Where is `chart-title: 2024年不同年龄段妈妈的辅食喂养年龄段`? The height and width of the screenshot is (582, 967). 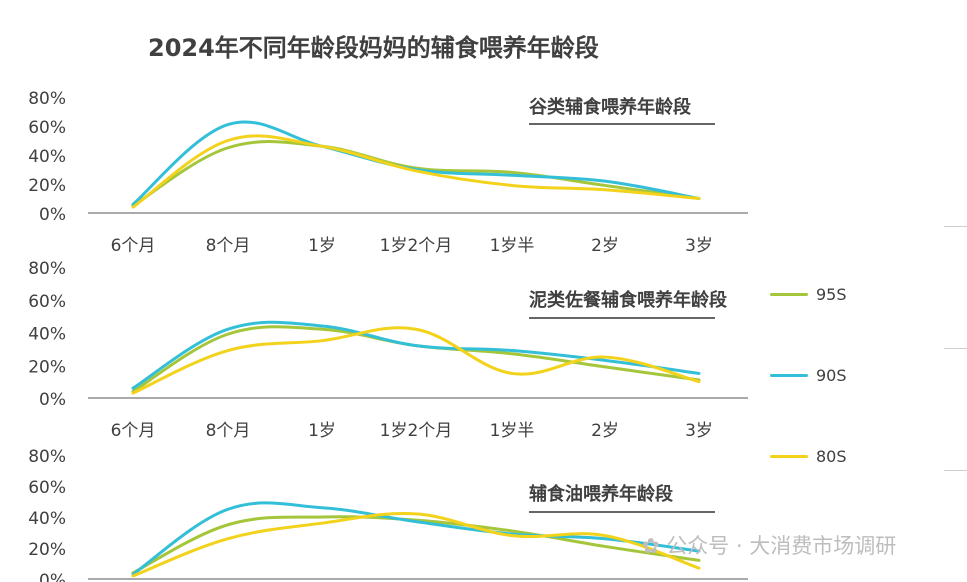 chart-title: 2024年不同年龄段妈妈的辅食喂养年龄段 is located at coordinates (373, 48).